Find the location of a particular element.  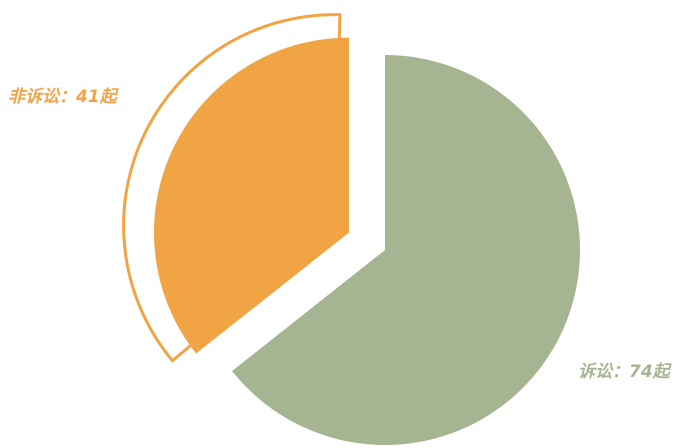

slice-label: 非诉讼：41起 is located at coordinates (64, 97).